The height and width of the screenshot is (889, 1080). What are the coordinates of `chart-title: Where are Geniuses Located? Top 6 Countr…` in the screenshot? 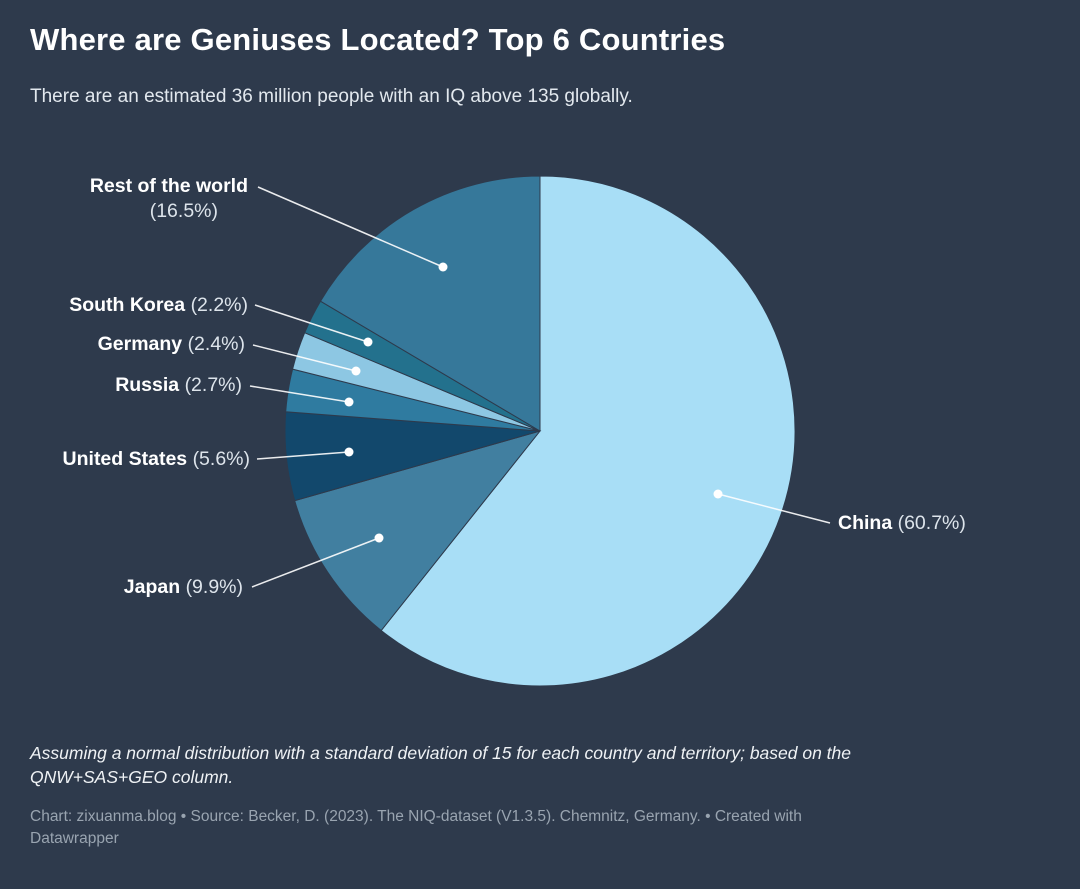 It's located at (378, 39).